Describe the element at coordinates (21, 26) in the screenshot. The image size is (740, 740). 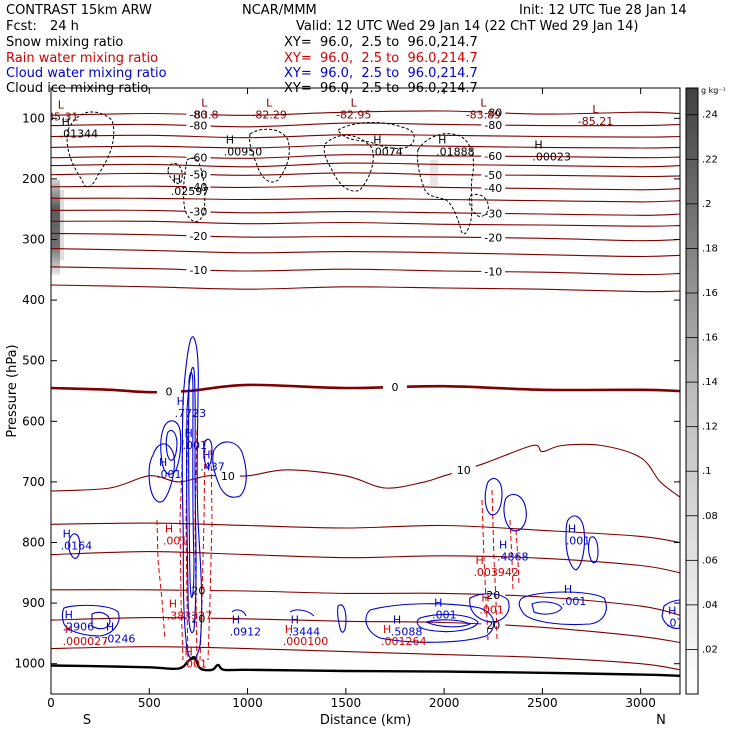
I see `fcst-label: Fcst:` at that location.